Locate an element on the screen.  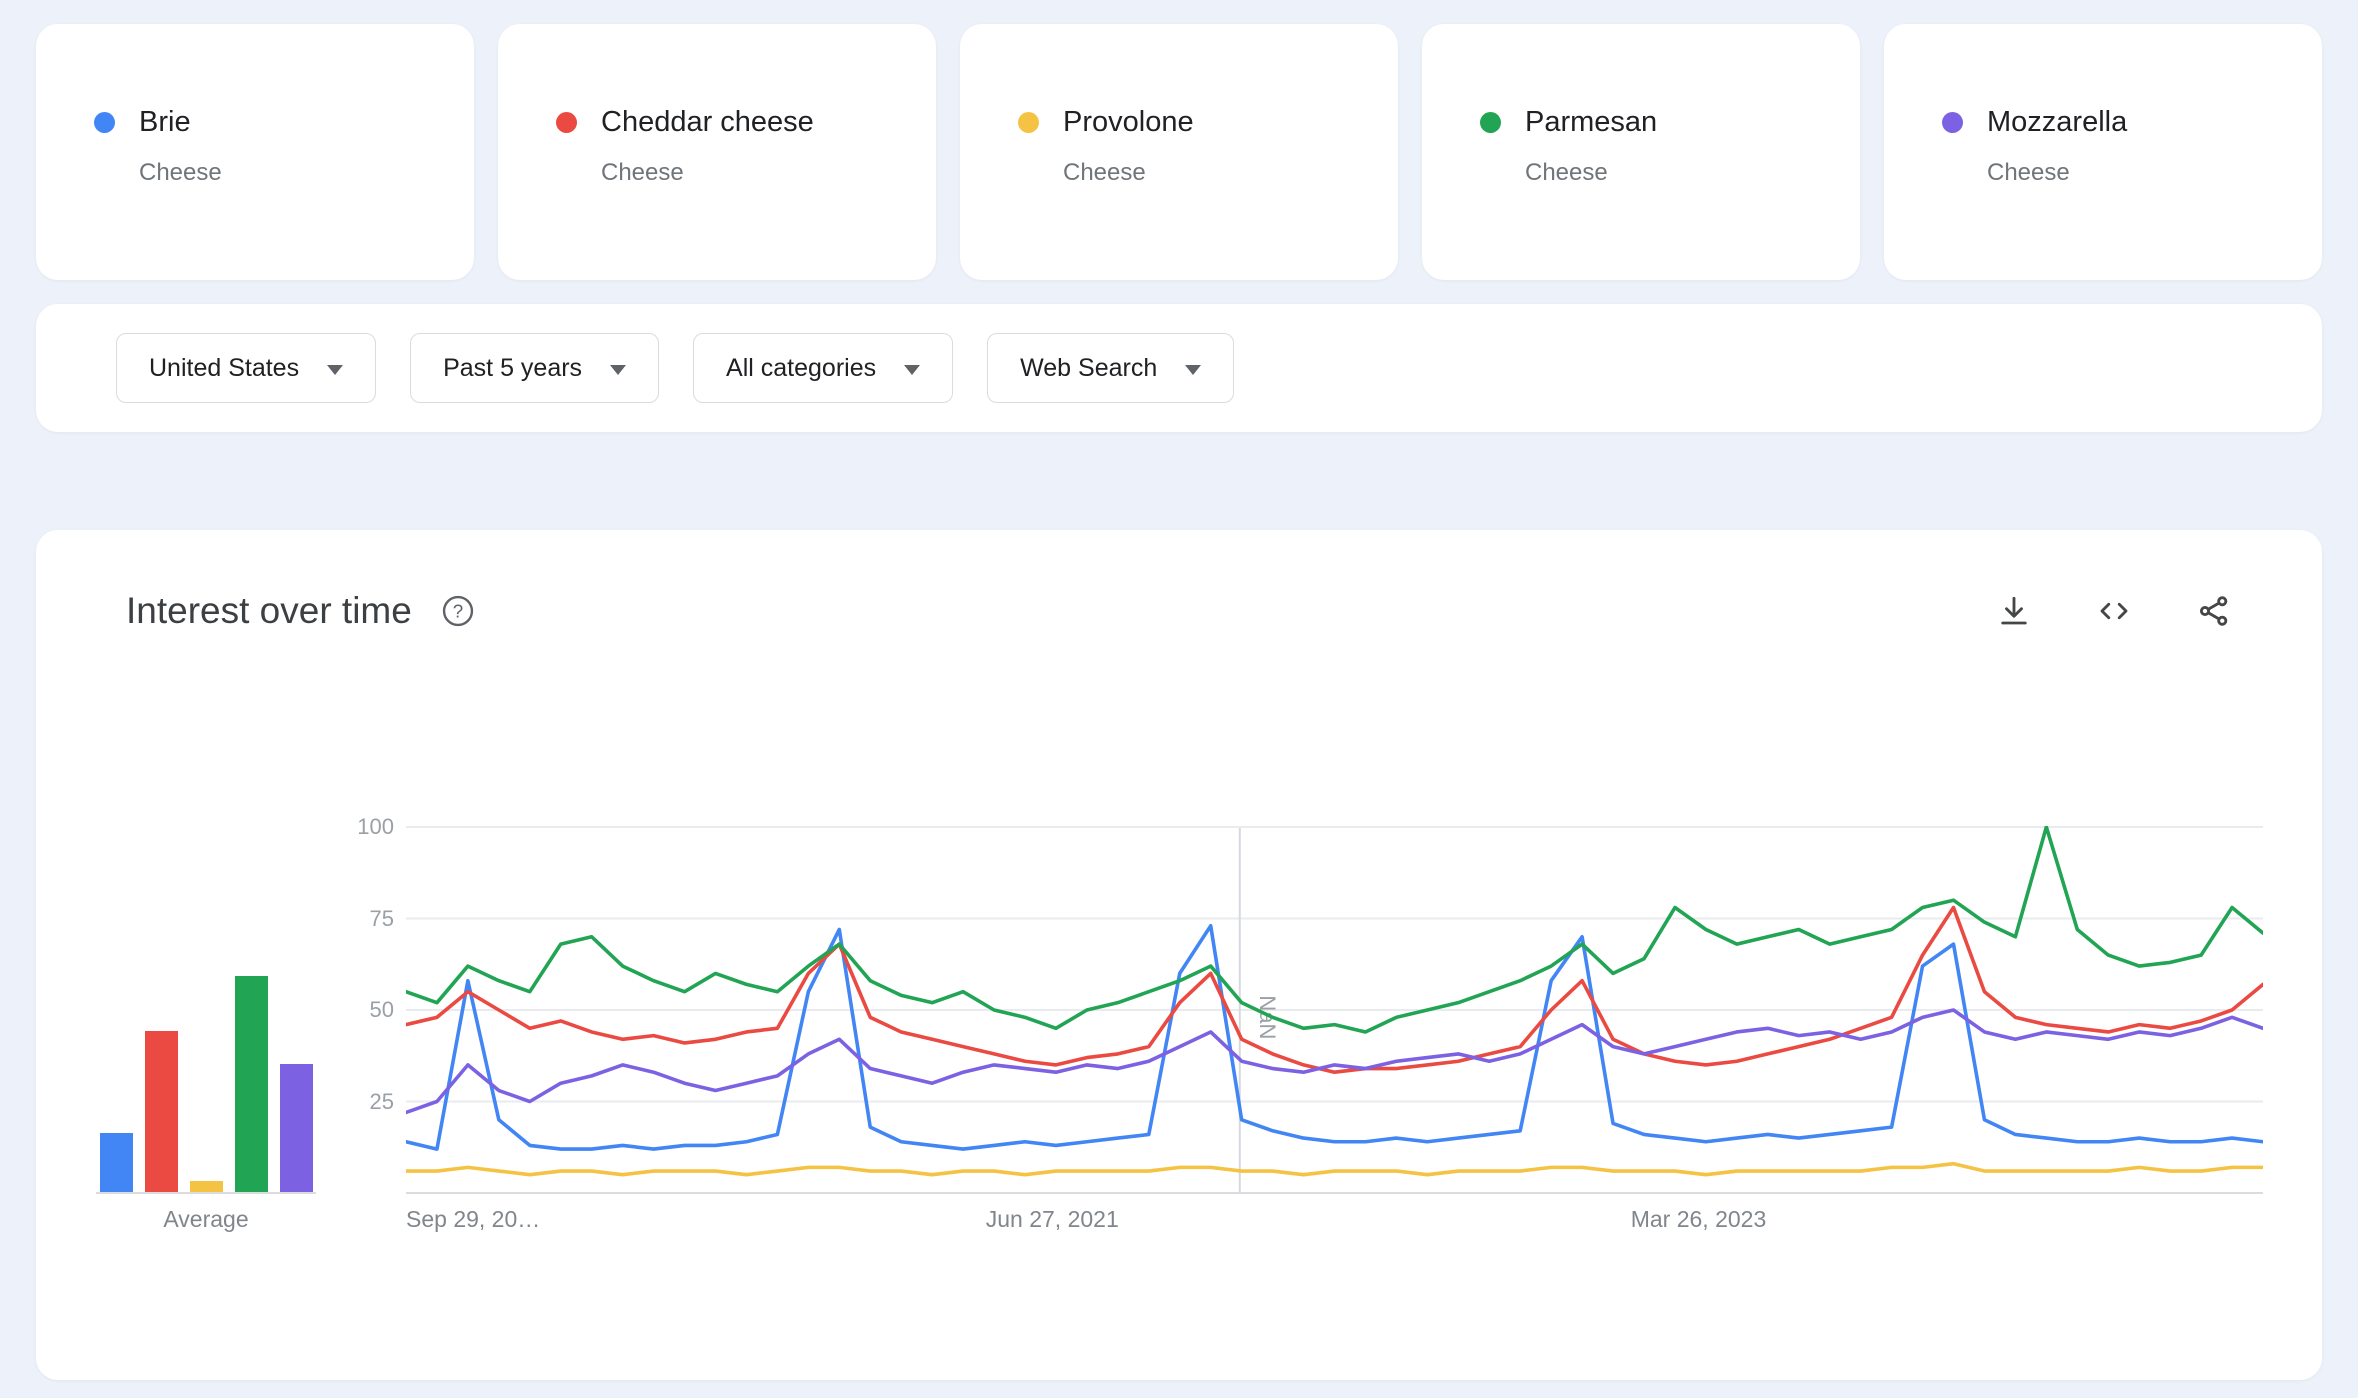
x-tick-label: Jun 27, 2021 is located at coordinates (1052, 1219).